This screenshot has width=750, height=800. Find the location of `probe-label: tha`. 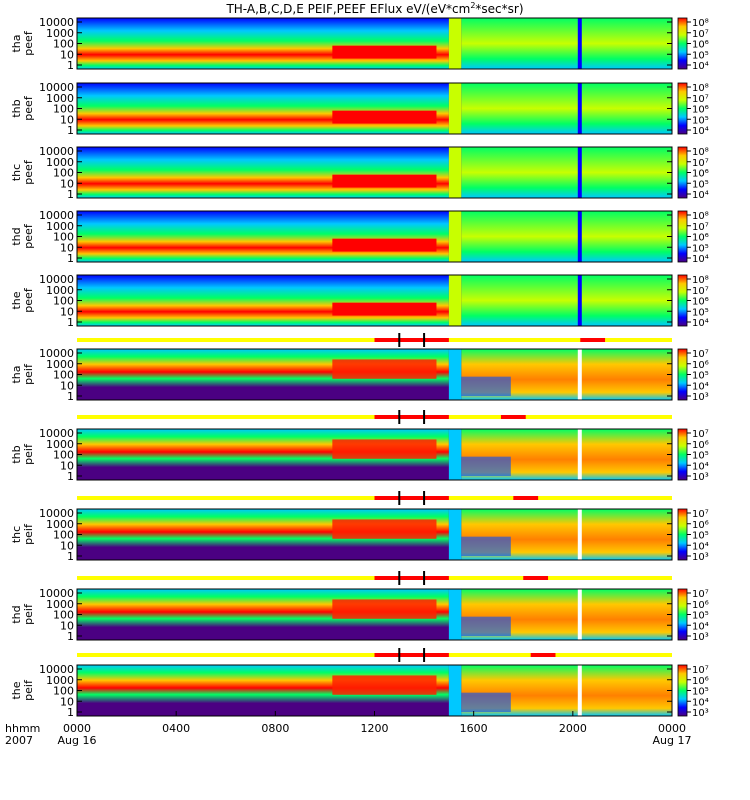

probe-label: tha is located at coordinates (16, 43).